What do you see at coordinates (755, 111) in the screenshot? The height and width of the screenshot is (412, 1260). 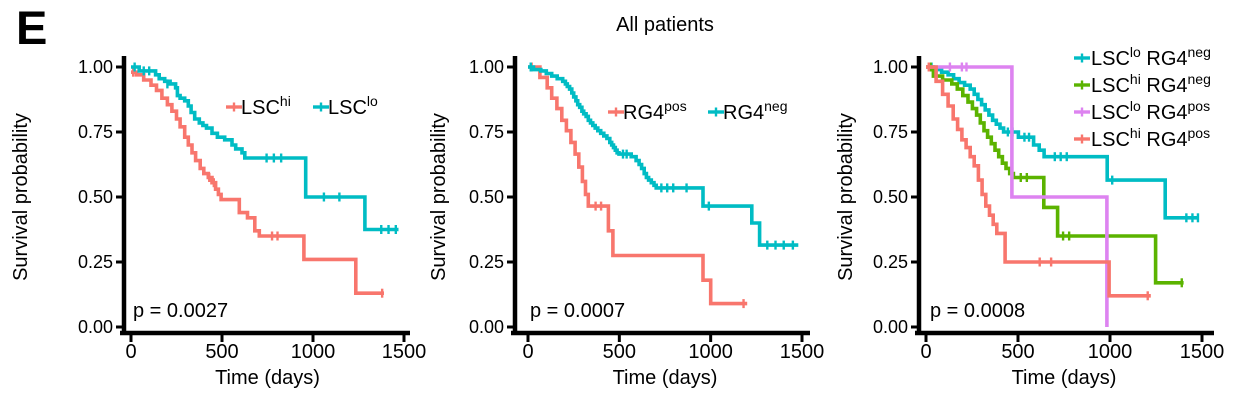 I see `legend-label-rg4-neg: RG4neg` at bounding box center [755, 111].